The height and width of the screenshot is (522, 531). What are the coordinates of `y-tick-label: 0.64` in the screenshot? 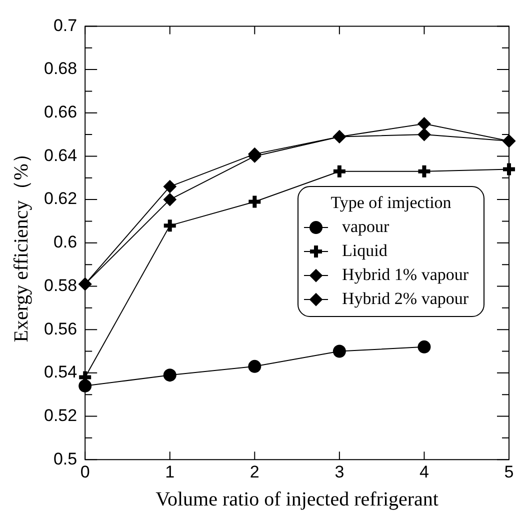 It's located at (61, 155).